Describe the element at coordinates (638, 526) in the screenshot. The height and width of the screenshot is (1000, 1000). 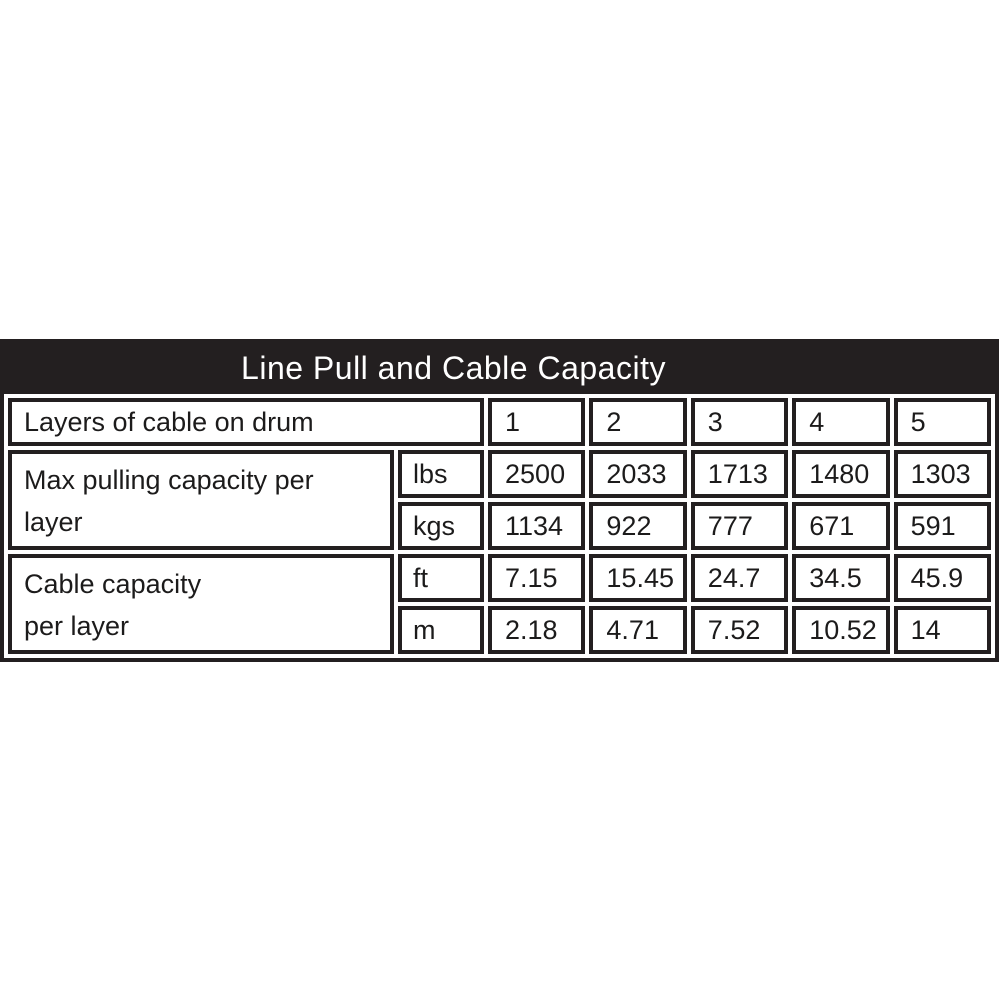
I see `value-cell: 922` at that location.